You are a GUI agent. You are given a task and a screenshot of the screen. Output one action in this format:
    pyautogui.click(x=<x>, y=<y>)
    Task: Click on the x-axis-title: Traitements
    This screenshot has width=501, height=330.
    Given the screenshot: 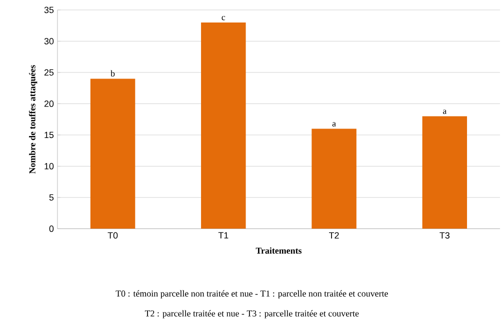 What is the action you would take?
    pyautogui.click(x=279, y=250)
    